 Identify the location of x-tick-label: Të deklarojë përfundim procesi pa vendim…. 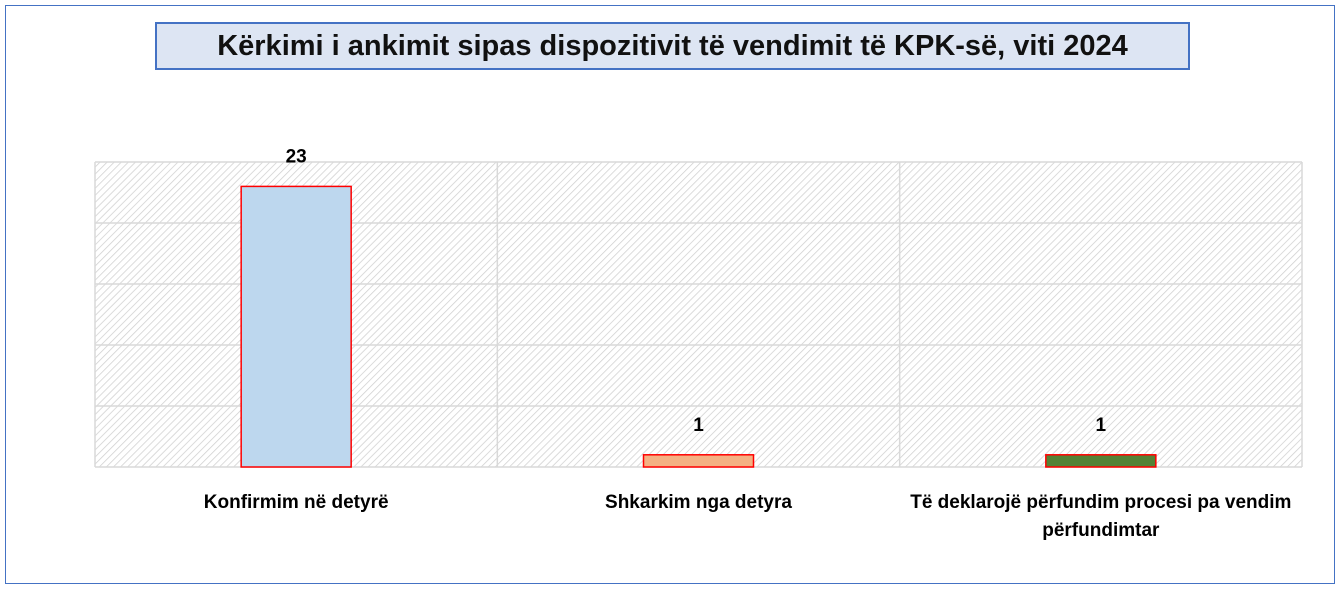
(1101, 516).